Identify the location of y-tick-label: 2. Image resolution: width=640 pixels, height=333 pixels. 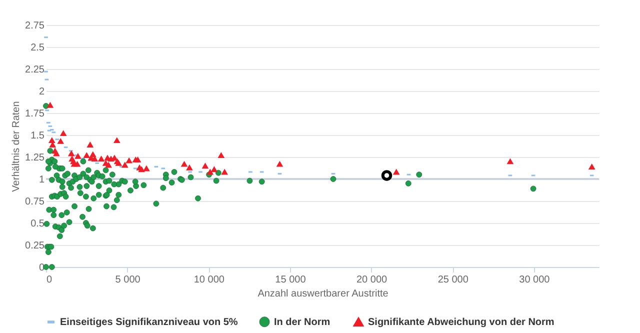
(41, 92).